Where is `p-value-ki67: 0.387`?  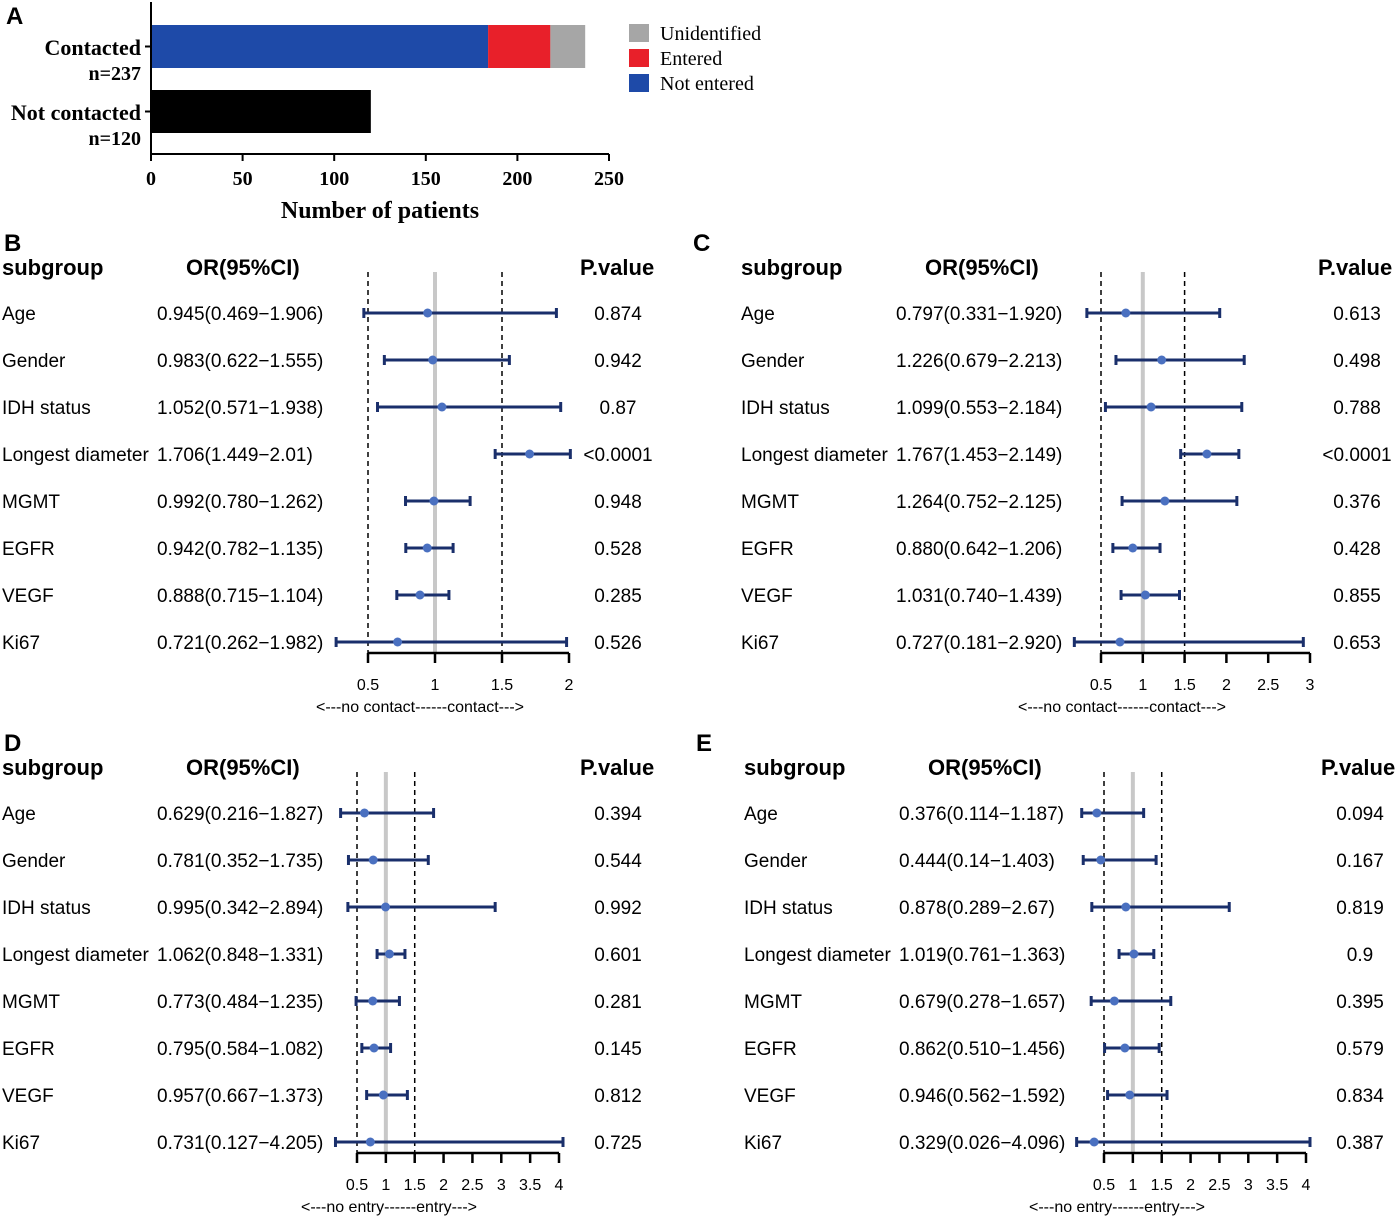 p-value-ki67: 0.387 is located at coordinates (1360, 1143).